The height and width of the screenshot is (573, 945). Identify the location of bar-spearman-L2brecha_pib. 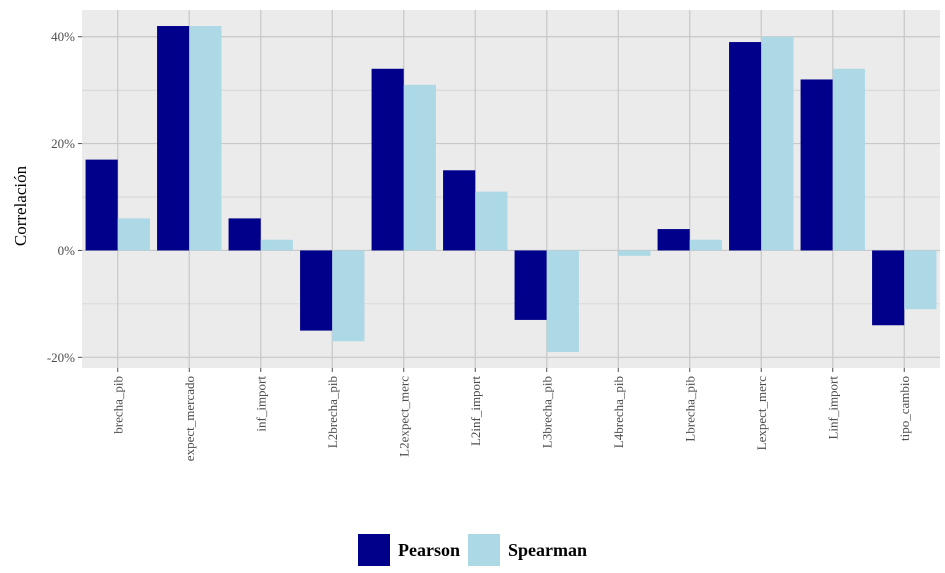
(348, 296).